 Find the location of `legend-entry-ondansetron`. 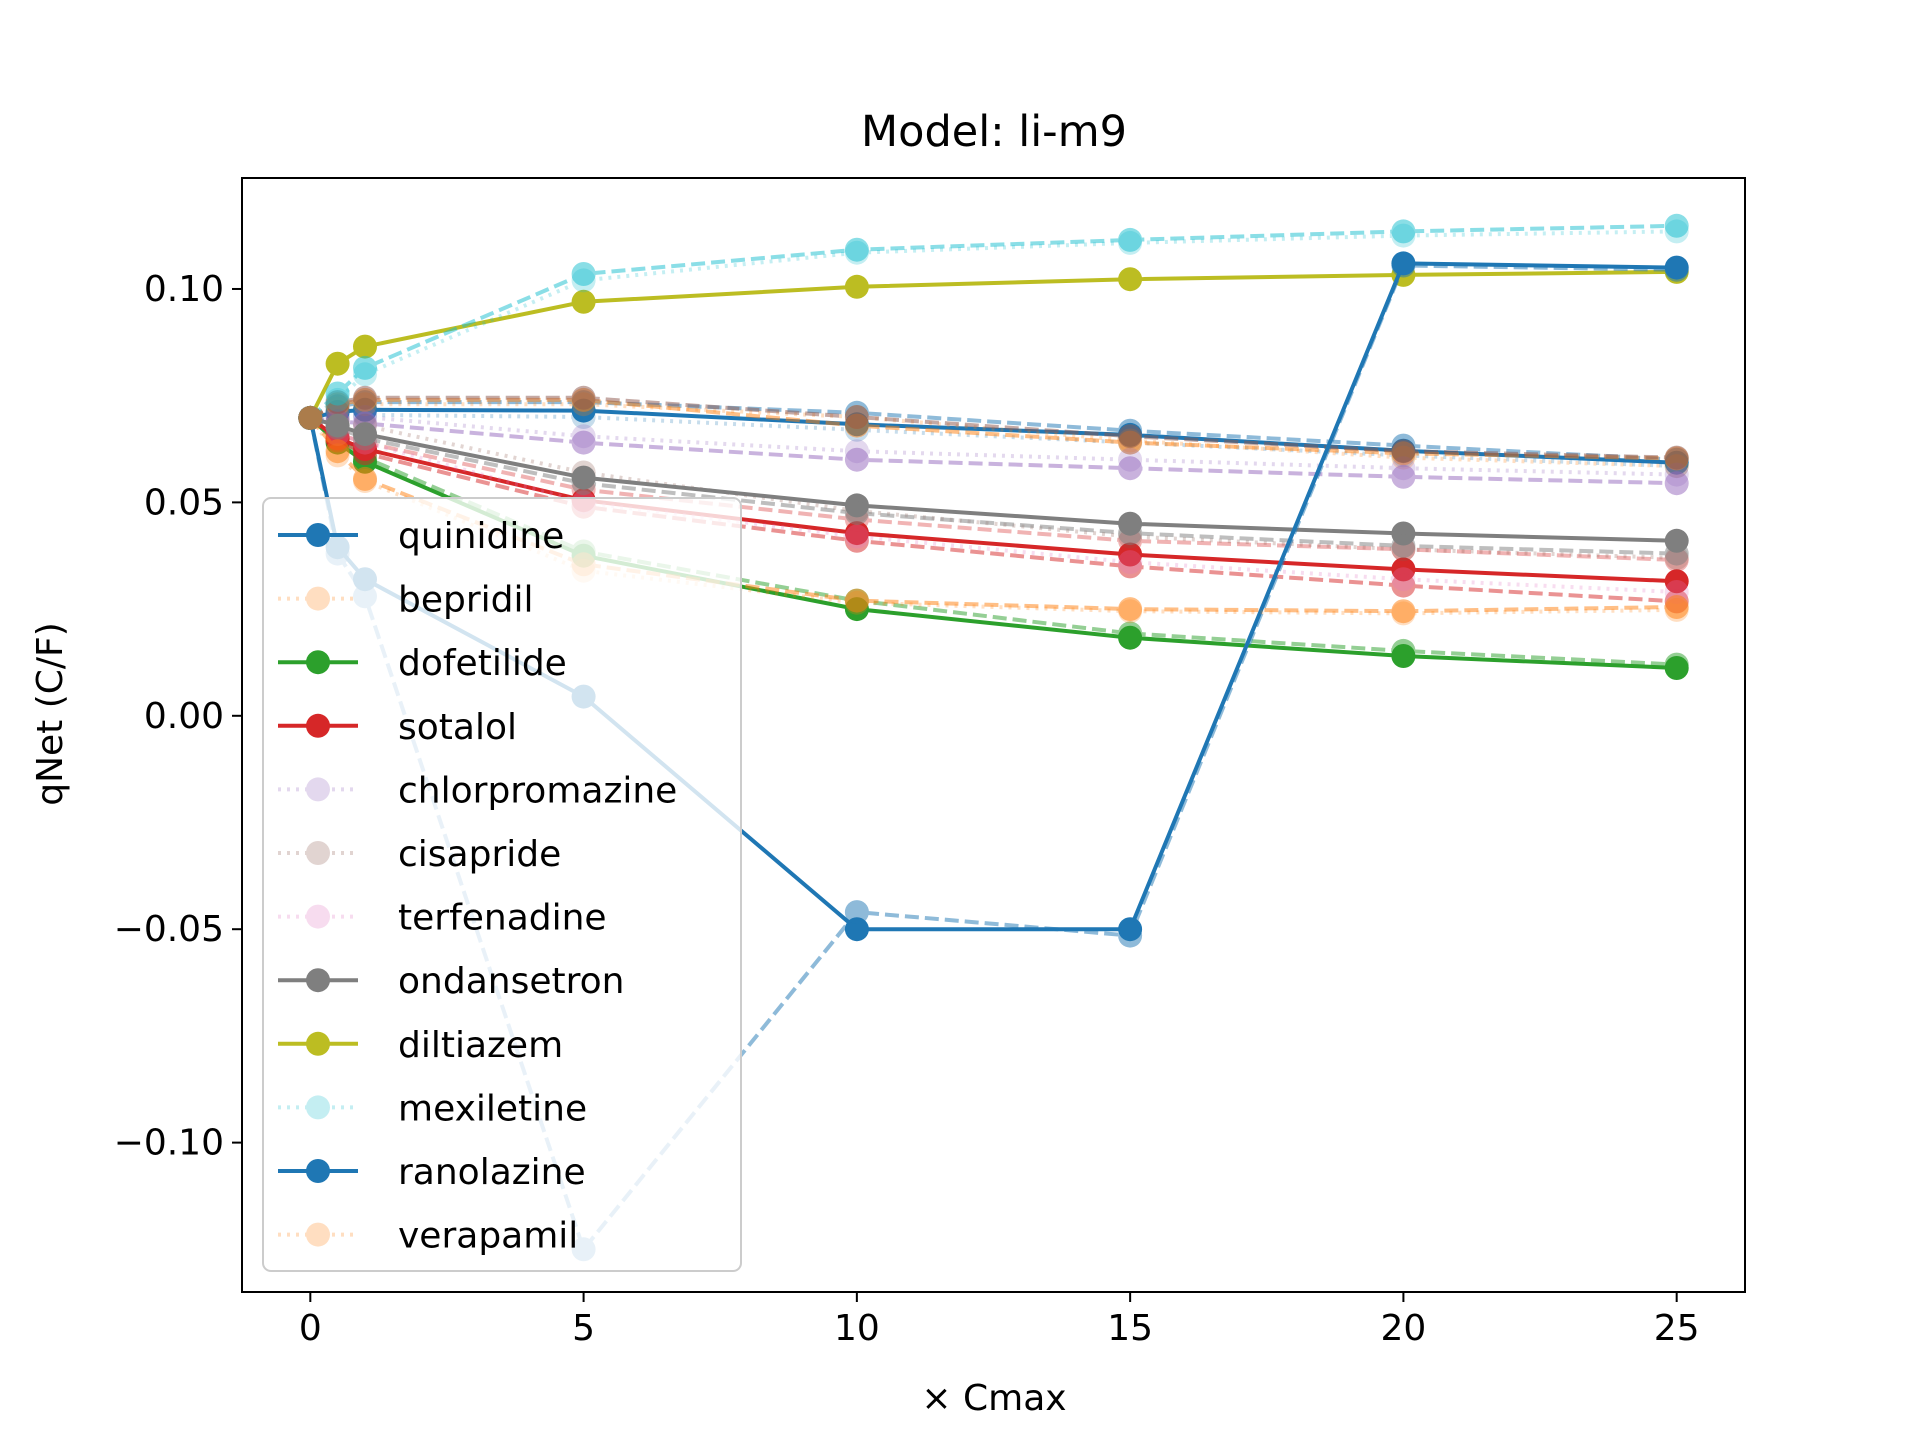

legend-entry-ondansetron is located at coordinates (318, 980).